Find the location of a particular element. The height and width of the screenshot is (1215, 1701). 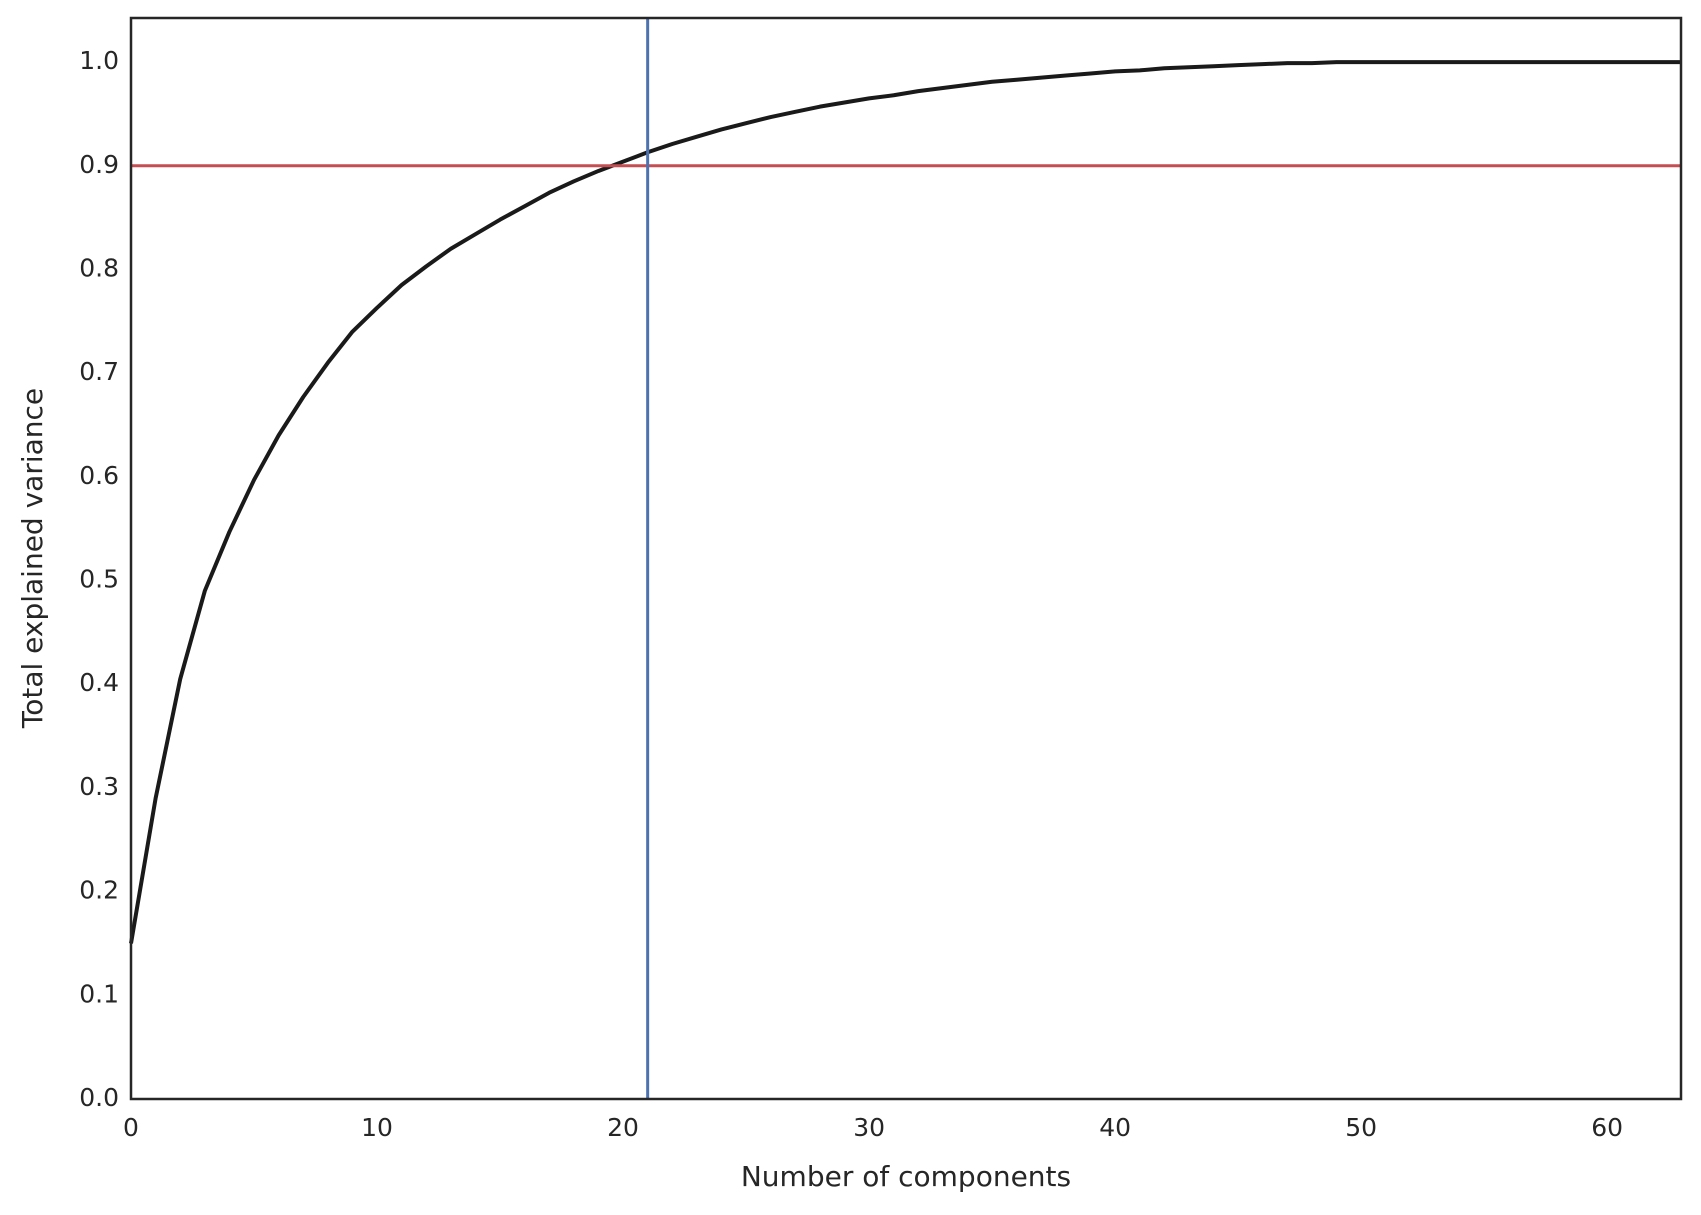

y-axis-label: Total explained variance is located at coordinates (32, 558).